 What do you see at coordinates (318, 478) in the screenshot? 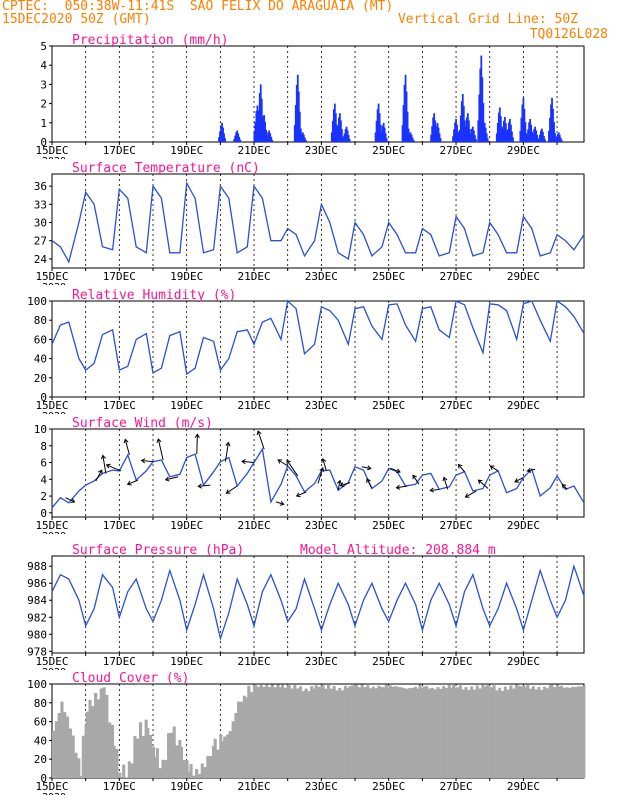
I see `series-line` at bounding box center [318, 478].